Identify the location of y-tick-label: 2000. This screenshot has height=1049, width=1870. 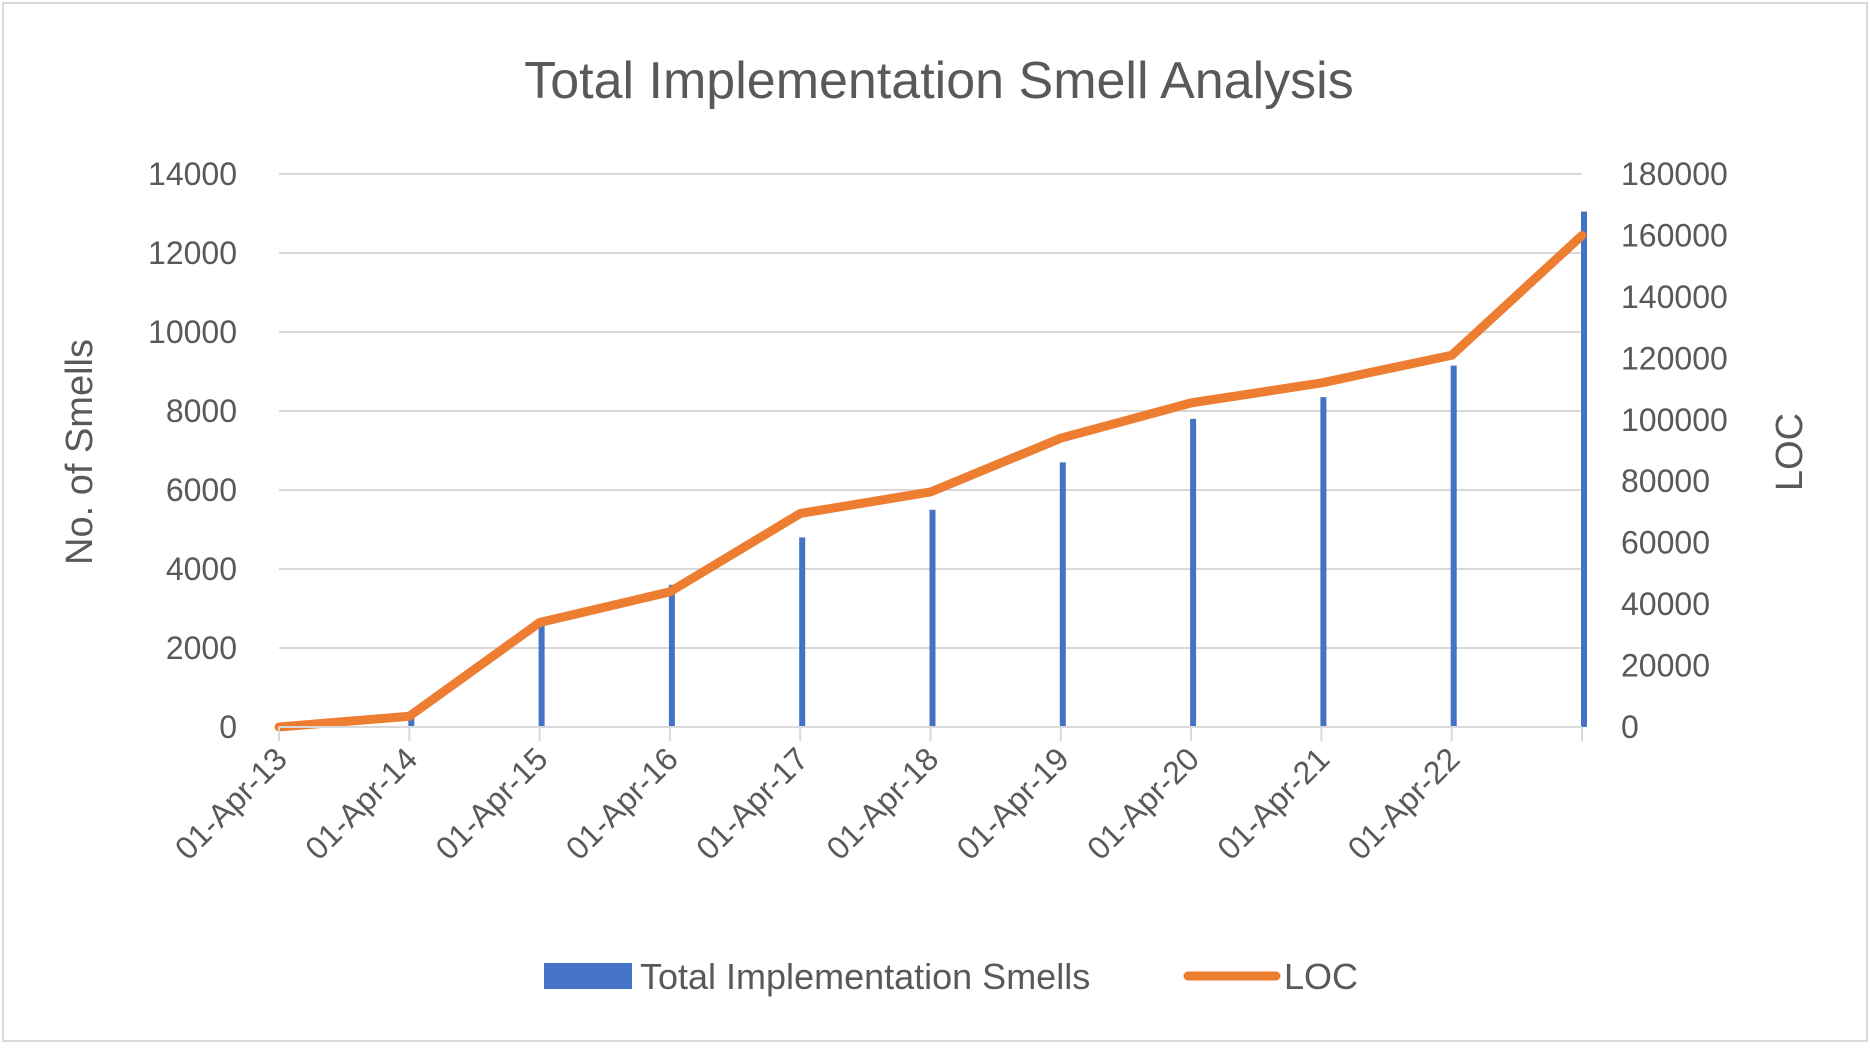
(201, 648).